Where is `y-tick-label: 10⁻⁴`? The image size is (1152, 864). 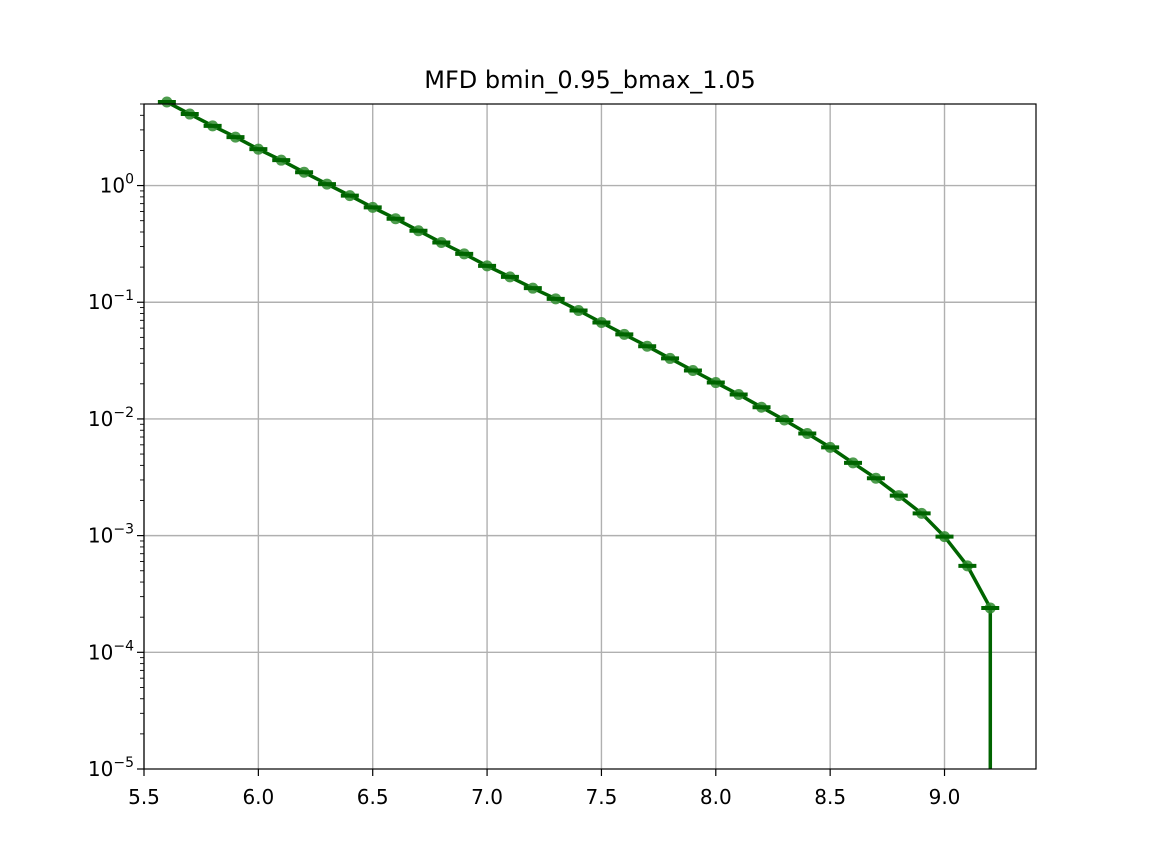 y-tick-label: 10⁻⁴ is located at coordinates (111, 651).